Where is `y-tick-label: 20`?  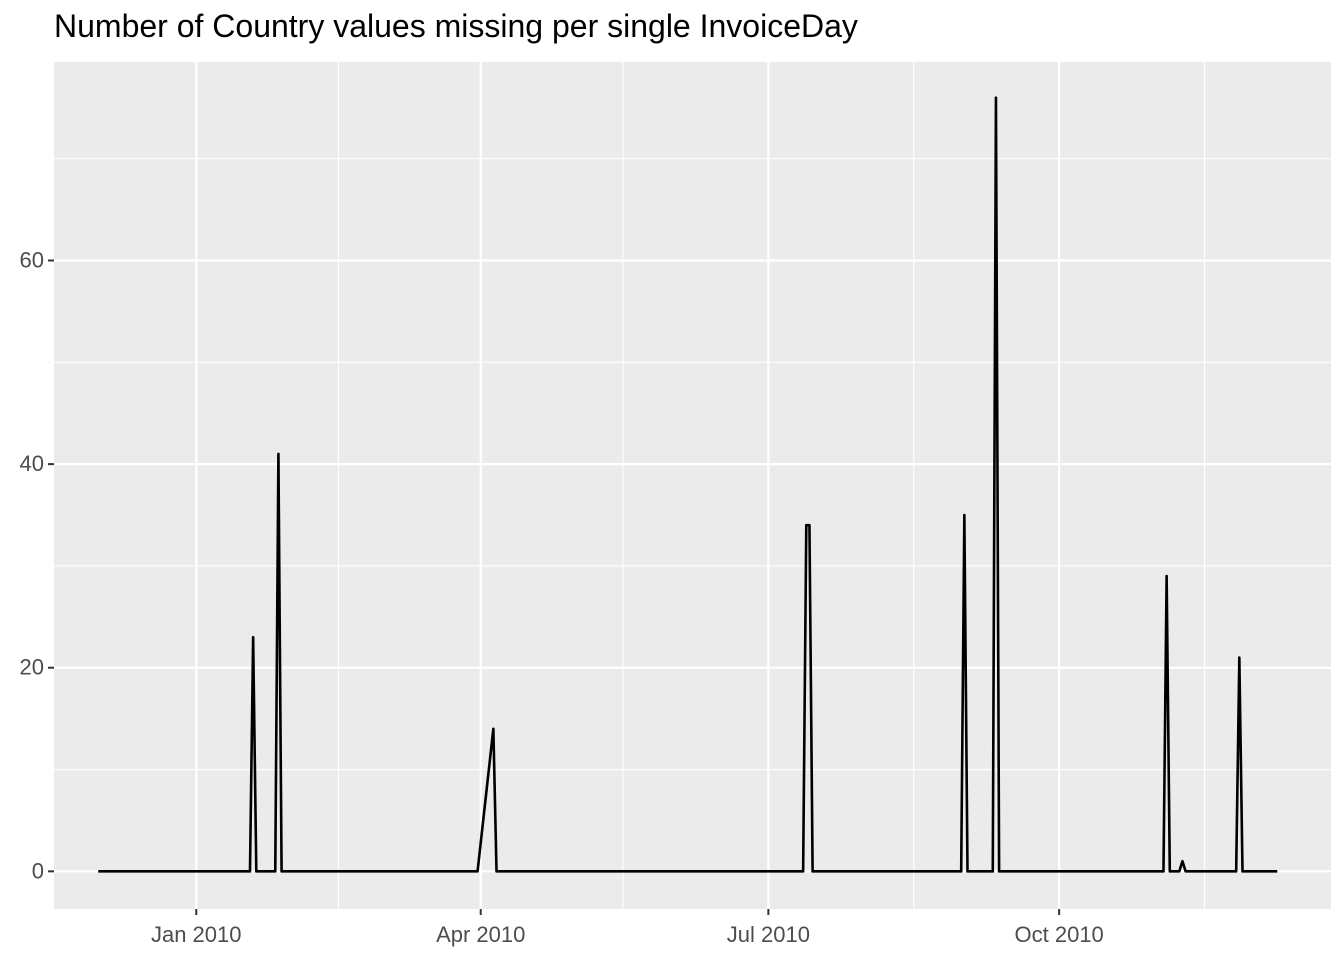
y-tick-label: 20 is located at coordinates (32, 667).